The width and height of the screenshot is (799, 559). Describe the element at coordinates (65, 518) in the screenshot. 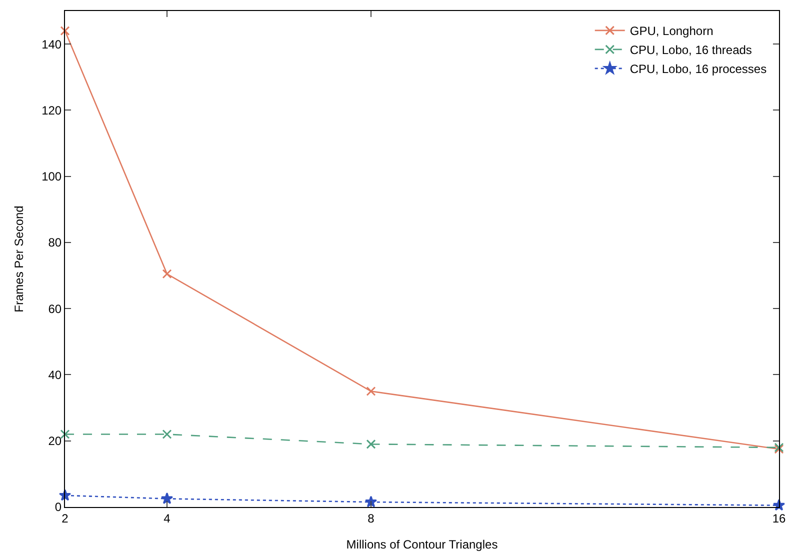

I see `x-tick-label: 2` at that location.